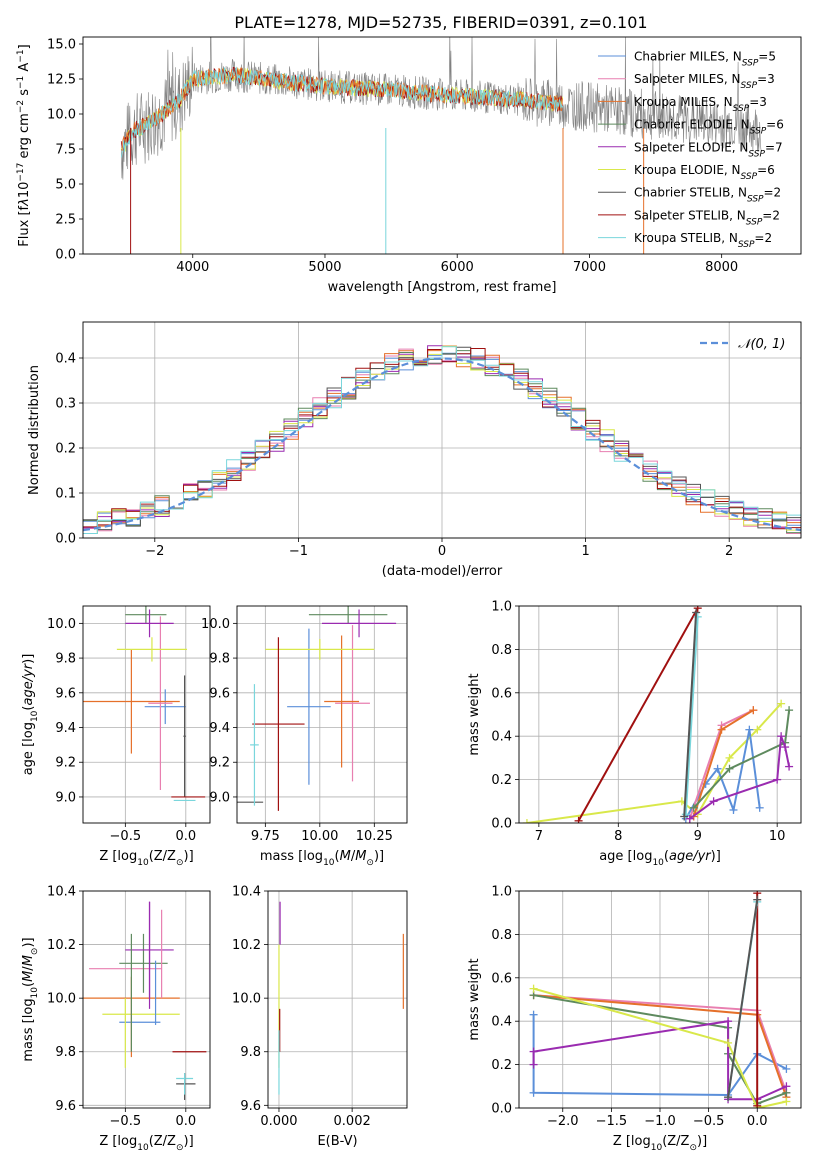 Image resolution: width=819 pixels, height=1170 pixels. Describe the element at coordinates (660, 858) in the screenshot. I see `x-axis-label: age [log10(age/yr)]` at that location.